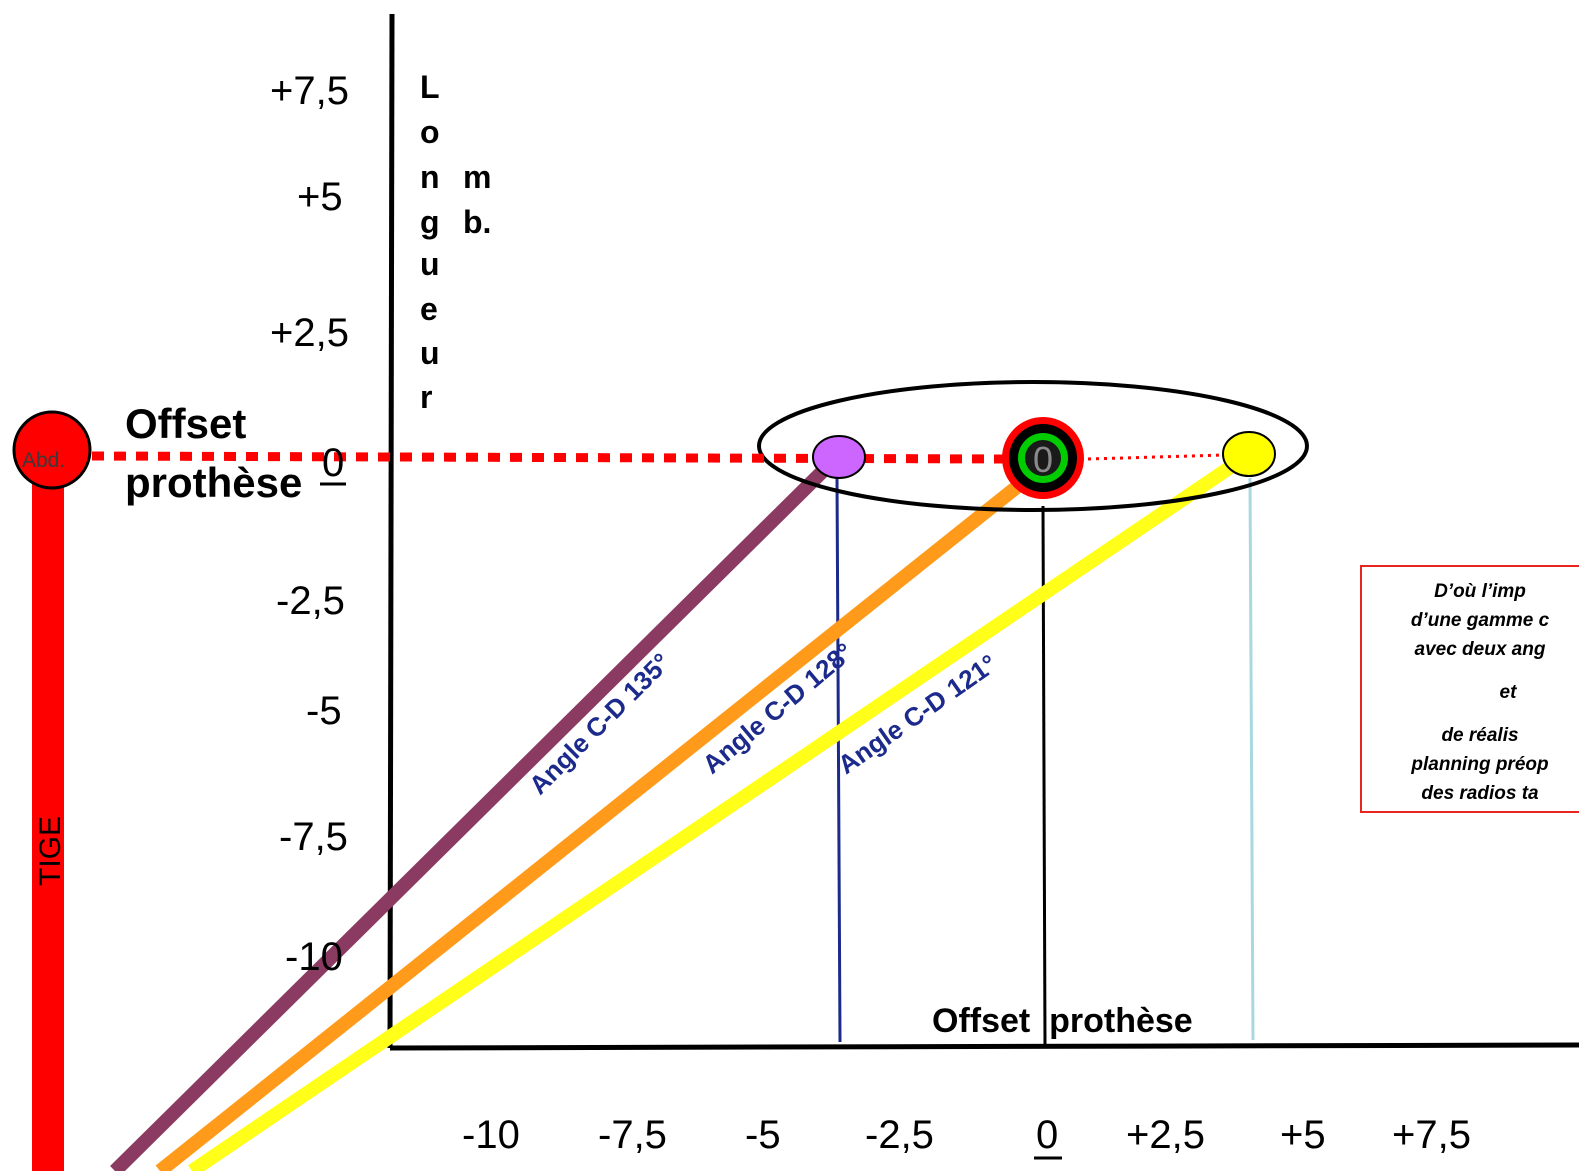 The width and height of the screenshot is (1579, 1171). Describe the element at coordinates (1508, 692) in the screenshot. I see `note-line: et` at that location.